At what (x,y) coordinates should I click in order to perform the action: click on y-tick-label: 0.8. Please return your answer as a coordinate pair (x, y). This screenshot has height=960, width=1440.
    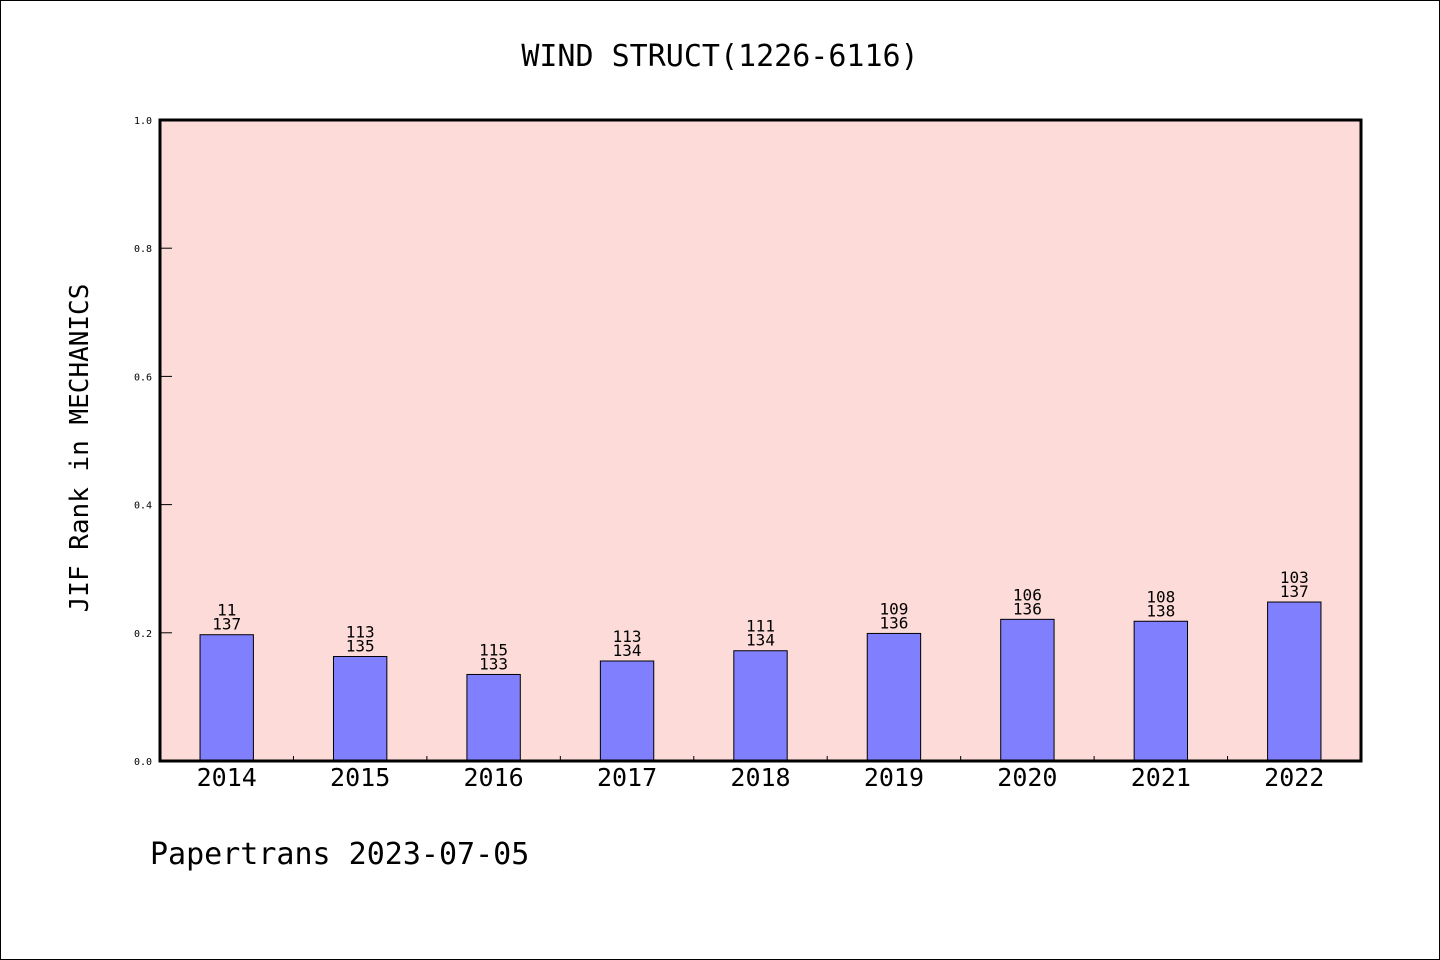
    Looking at the image, I should click on (143, 249).